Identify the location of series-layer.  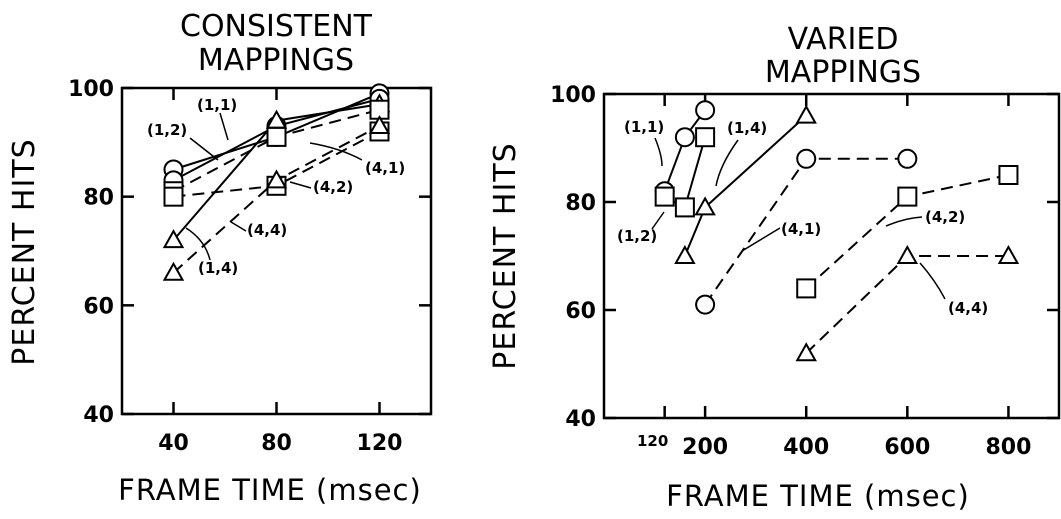
(276, 182).